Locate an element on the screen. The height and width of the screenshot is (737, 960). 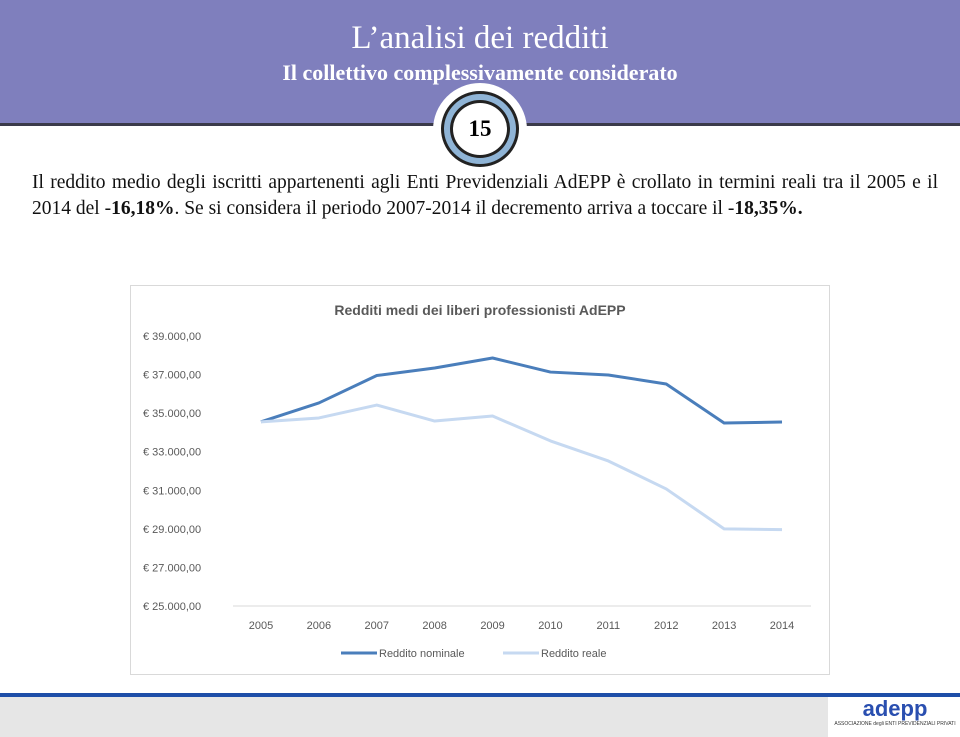
y-tick-label: € 37.000,00 is located at coordinates (172, 376).